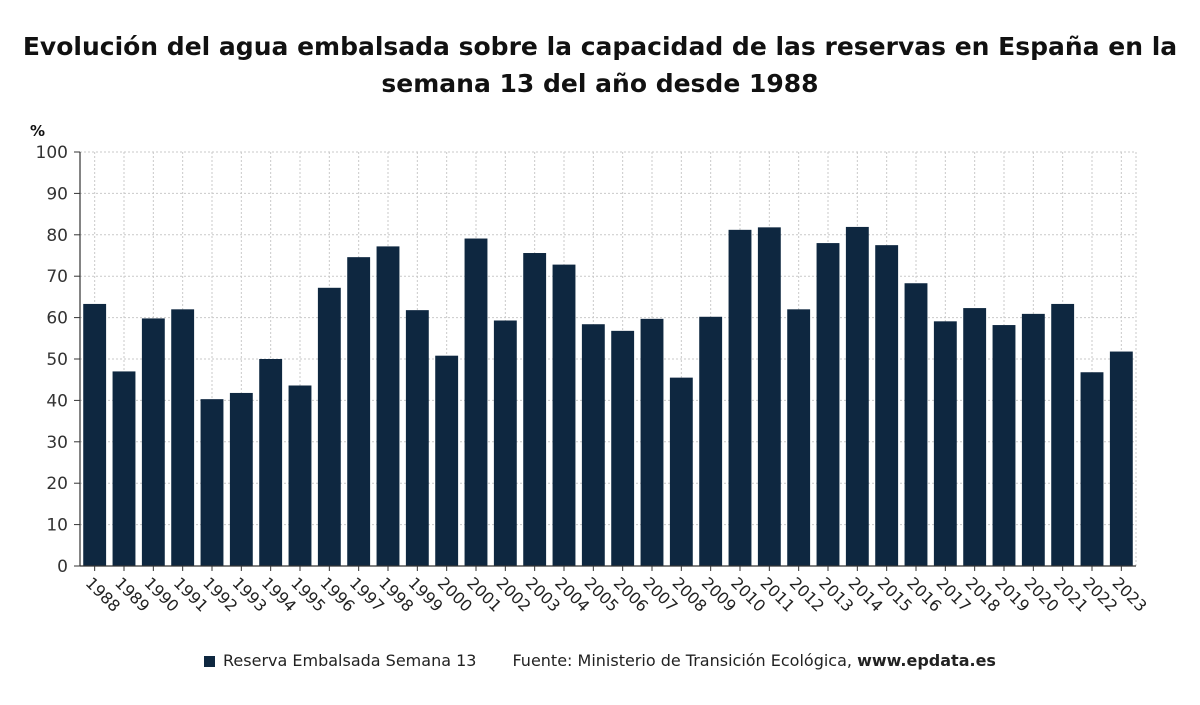 The image size is (1200, 705). I want to click on bar-1989, so click(124, 468).